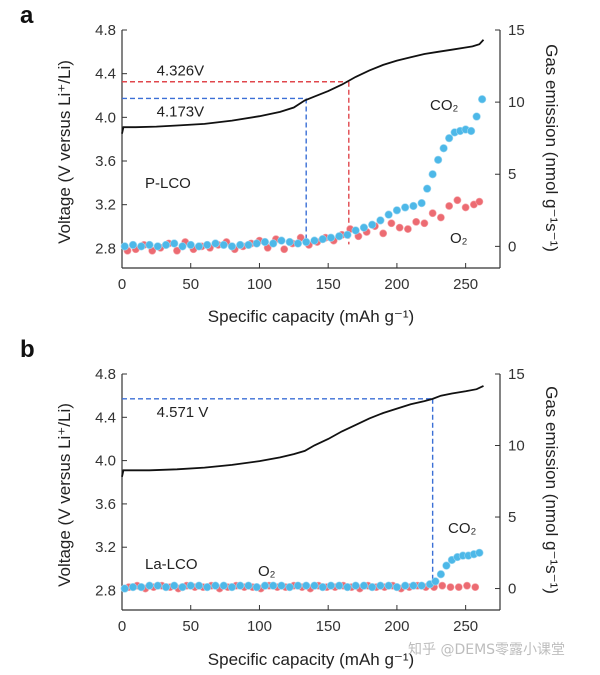 This screenshot has height=675, width=600. I want to click on y-left-tick-label: 4.0, so click(105, 117).